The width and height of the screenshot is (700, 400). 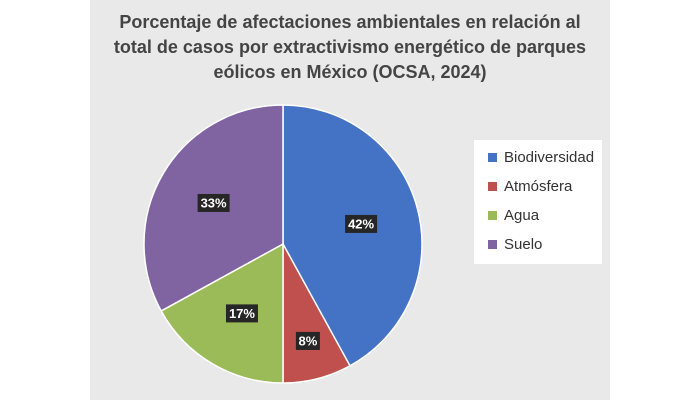 I want to click on data-label-bg-atmosfera, so click(x=307, y=340).